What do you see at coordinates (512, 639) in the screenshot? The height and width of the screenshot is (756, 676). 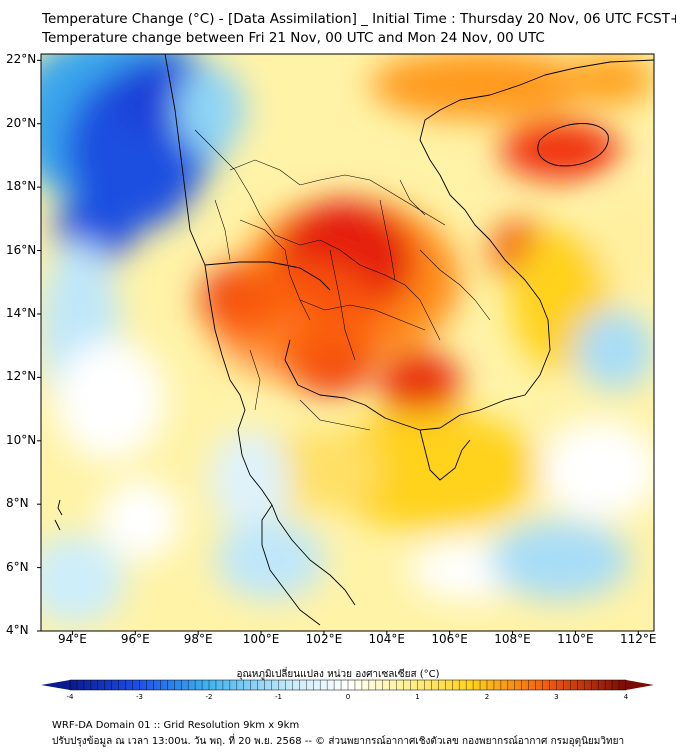 I see `lon-label: 108°E` at bounding box center [512, 639].